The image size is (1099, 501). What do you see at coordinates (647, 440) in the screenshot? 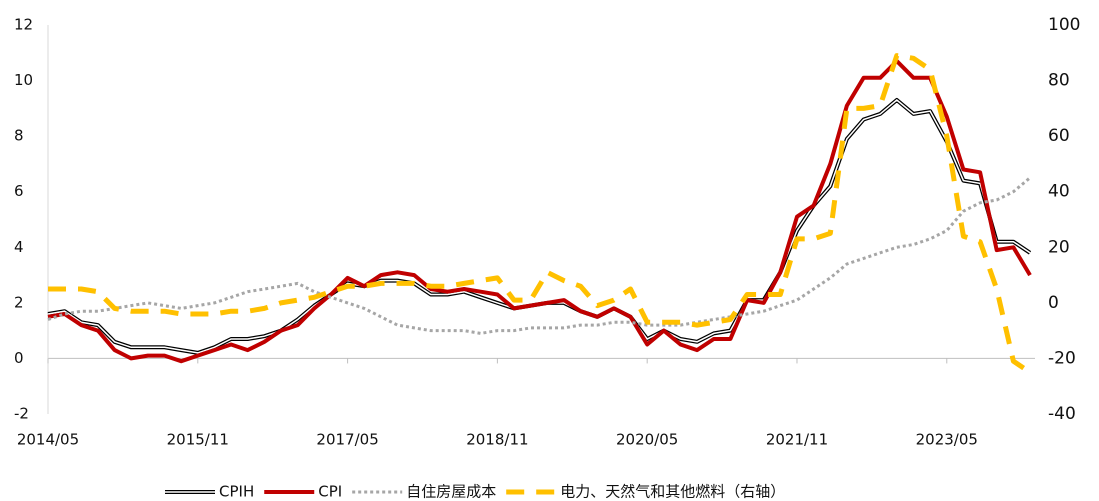
I see `x-tick-label: 2020/05` at bounding box center [647, 440].